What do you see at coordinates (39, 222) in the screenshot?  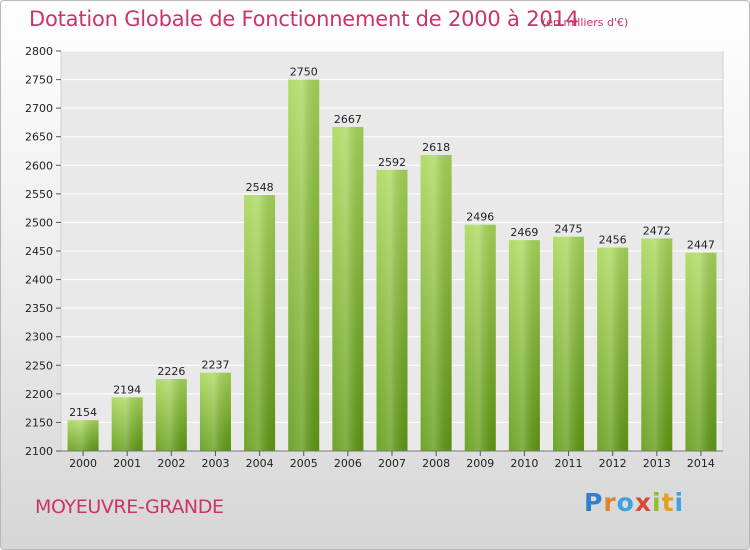 I see `y-tick-label: 2500` at bounding box center [39, 222].